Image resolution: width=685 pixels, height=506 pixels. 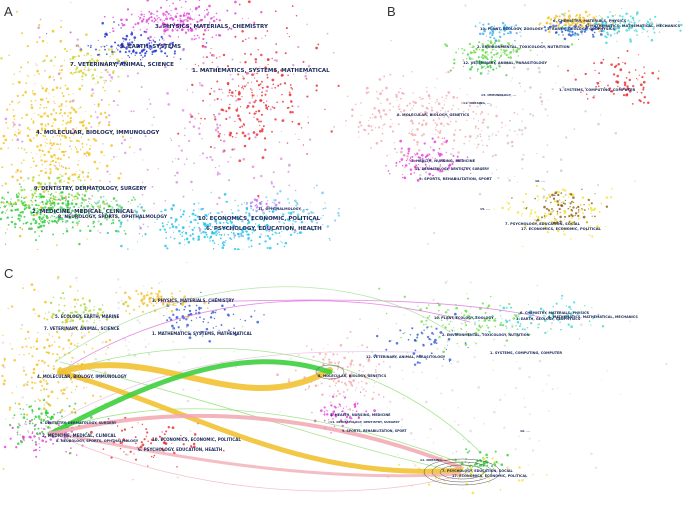 I want to click on b-label-1: 1. SYSTEMS, COMPUTING, COMPUTER, so click(x=597, y=90).